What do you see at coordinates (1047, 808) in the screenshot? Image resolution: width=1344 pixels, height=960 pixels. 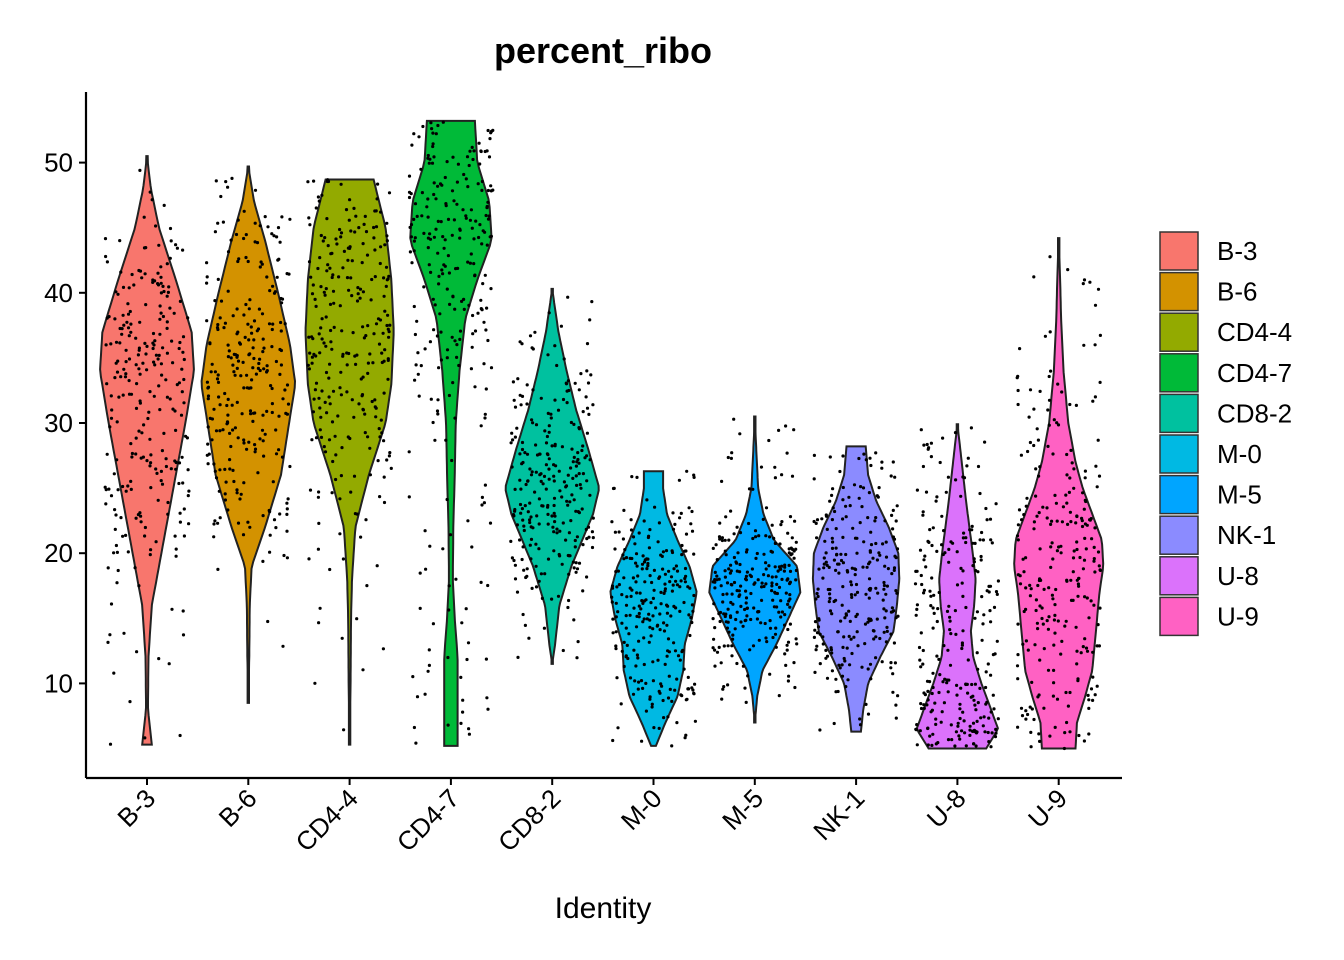 I see `x-tick-label: U-9` at bounding box center [1047, 808].